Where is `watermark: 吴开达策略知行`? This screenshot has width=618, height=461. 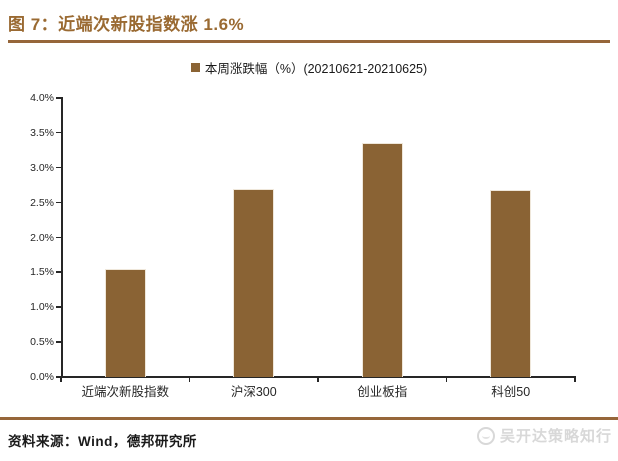
watermark: 吴开达策略知行 is located at coordinates (544, 435).